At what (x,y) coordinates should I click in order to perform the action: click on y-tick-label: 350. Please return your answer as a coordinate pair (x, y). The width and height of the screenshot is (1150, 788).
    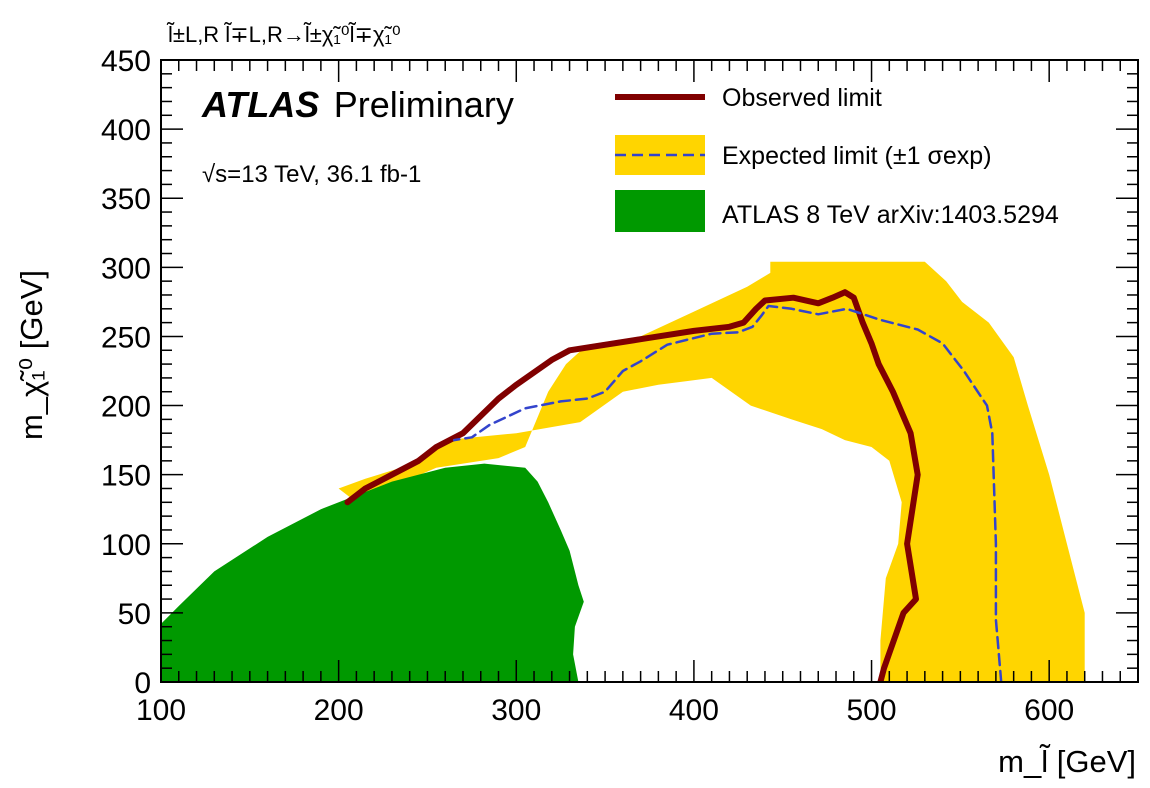
    Looking at the image, I should click on (126, 199).